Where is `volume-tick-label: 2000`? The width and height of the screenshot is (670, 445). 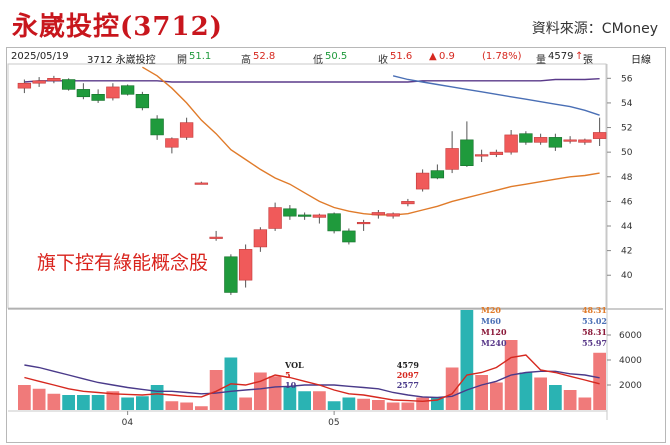
volume-tick-label: 2000 is located at coordinates (630, 386).